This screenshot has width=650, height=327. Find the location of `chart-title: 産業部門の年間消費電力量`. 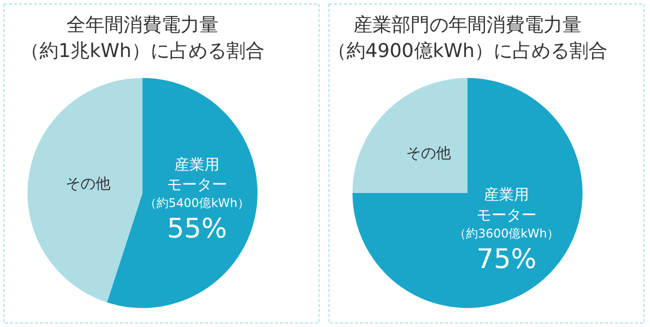

chart-title: 産業部門の年間消費電力量 is located at coordinates (468, 25).